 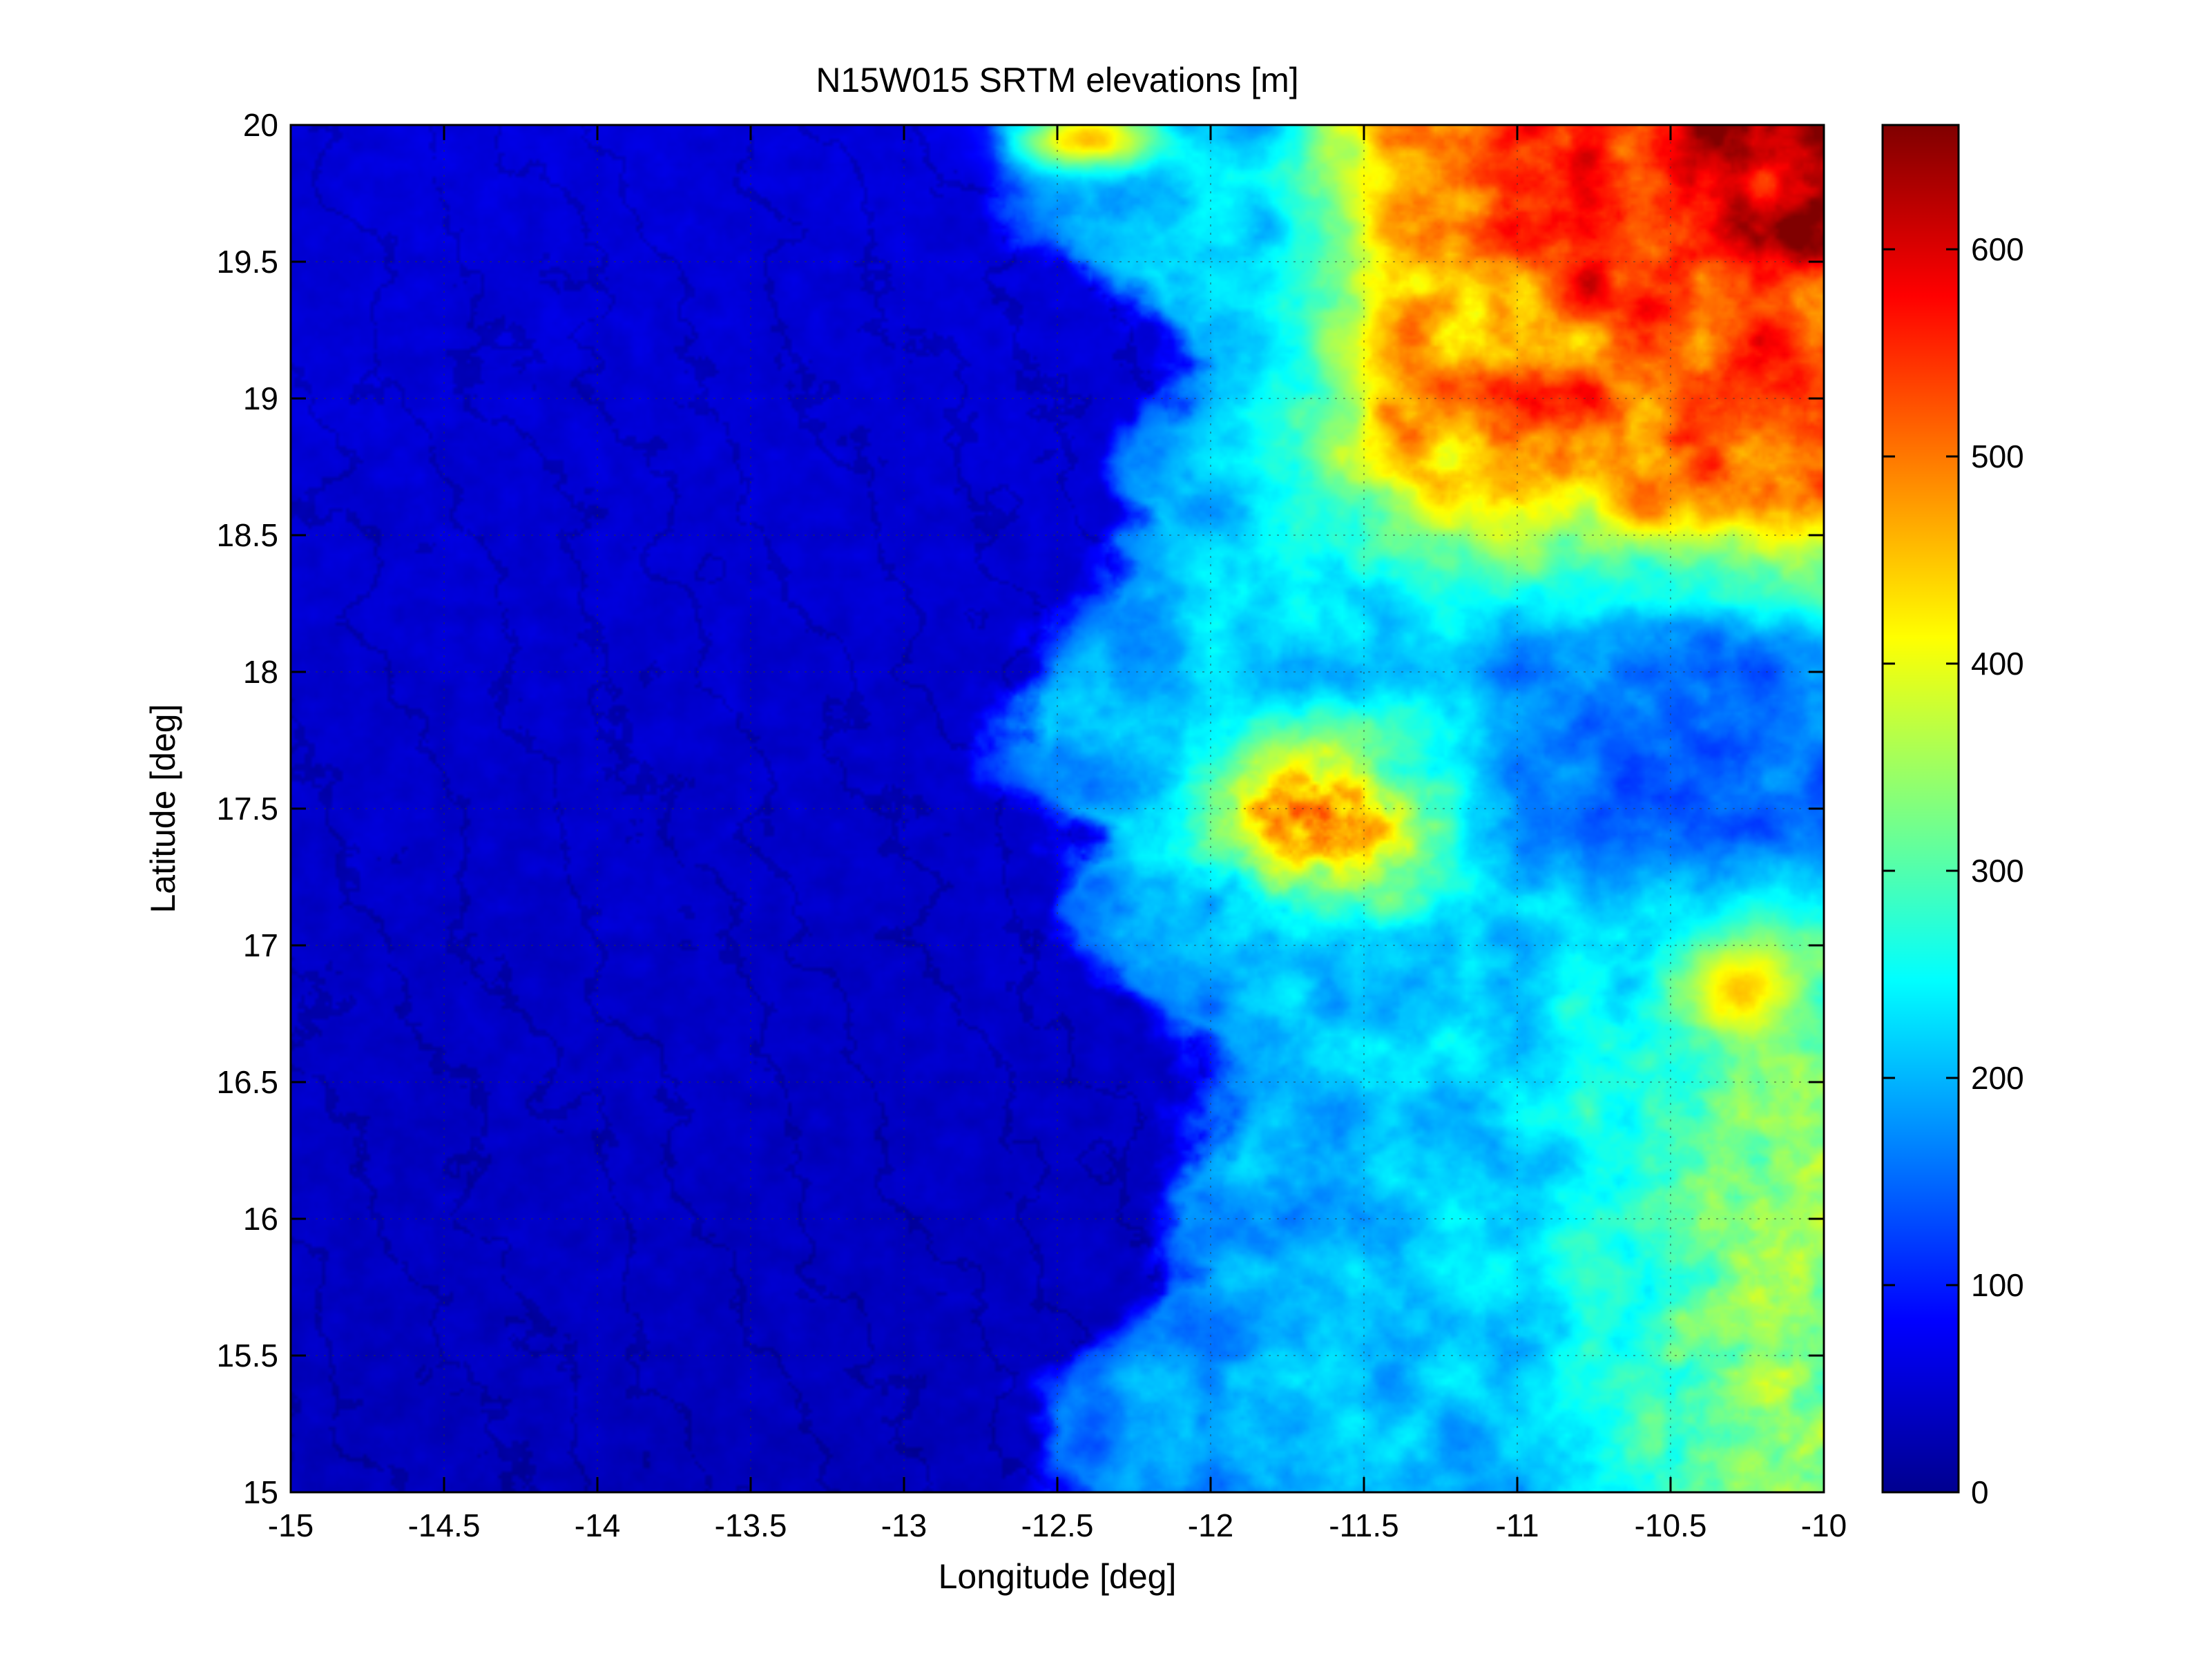 I want to click on chart-title: N15W015 SRTM elevations [m], so click(x=1057, y=80).